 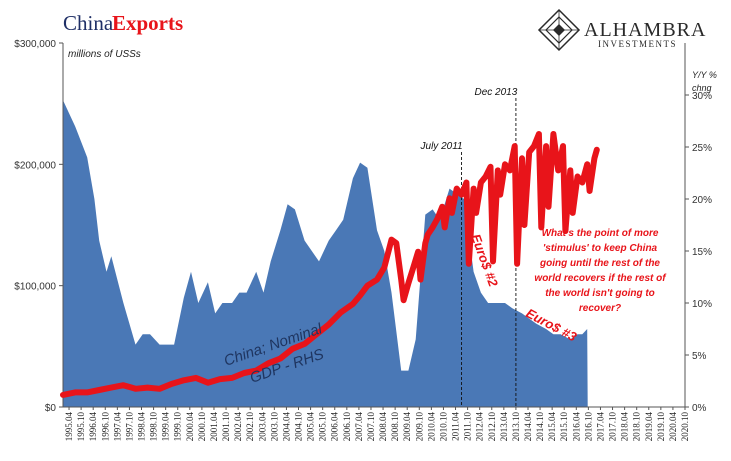 What do you see at coordinates (702, 88) in the screenshot?
I see `right-axis-label-2: chng` at bounding box center [702, 88].